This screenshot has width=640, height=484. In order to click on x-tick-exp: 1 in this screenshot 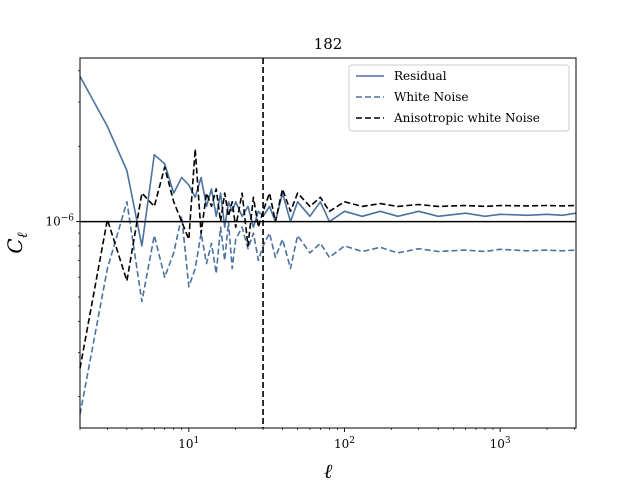, I will do `click(197, 441)`.